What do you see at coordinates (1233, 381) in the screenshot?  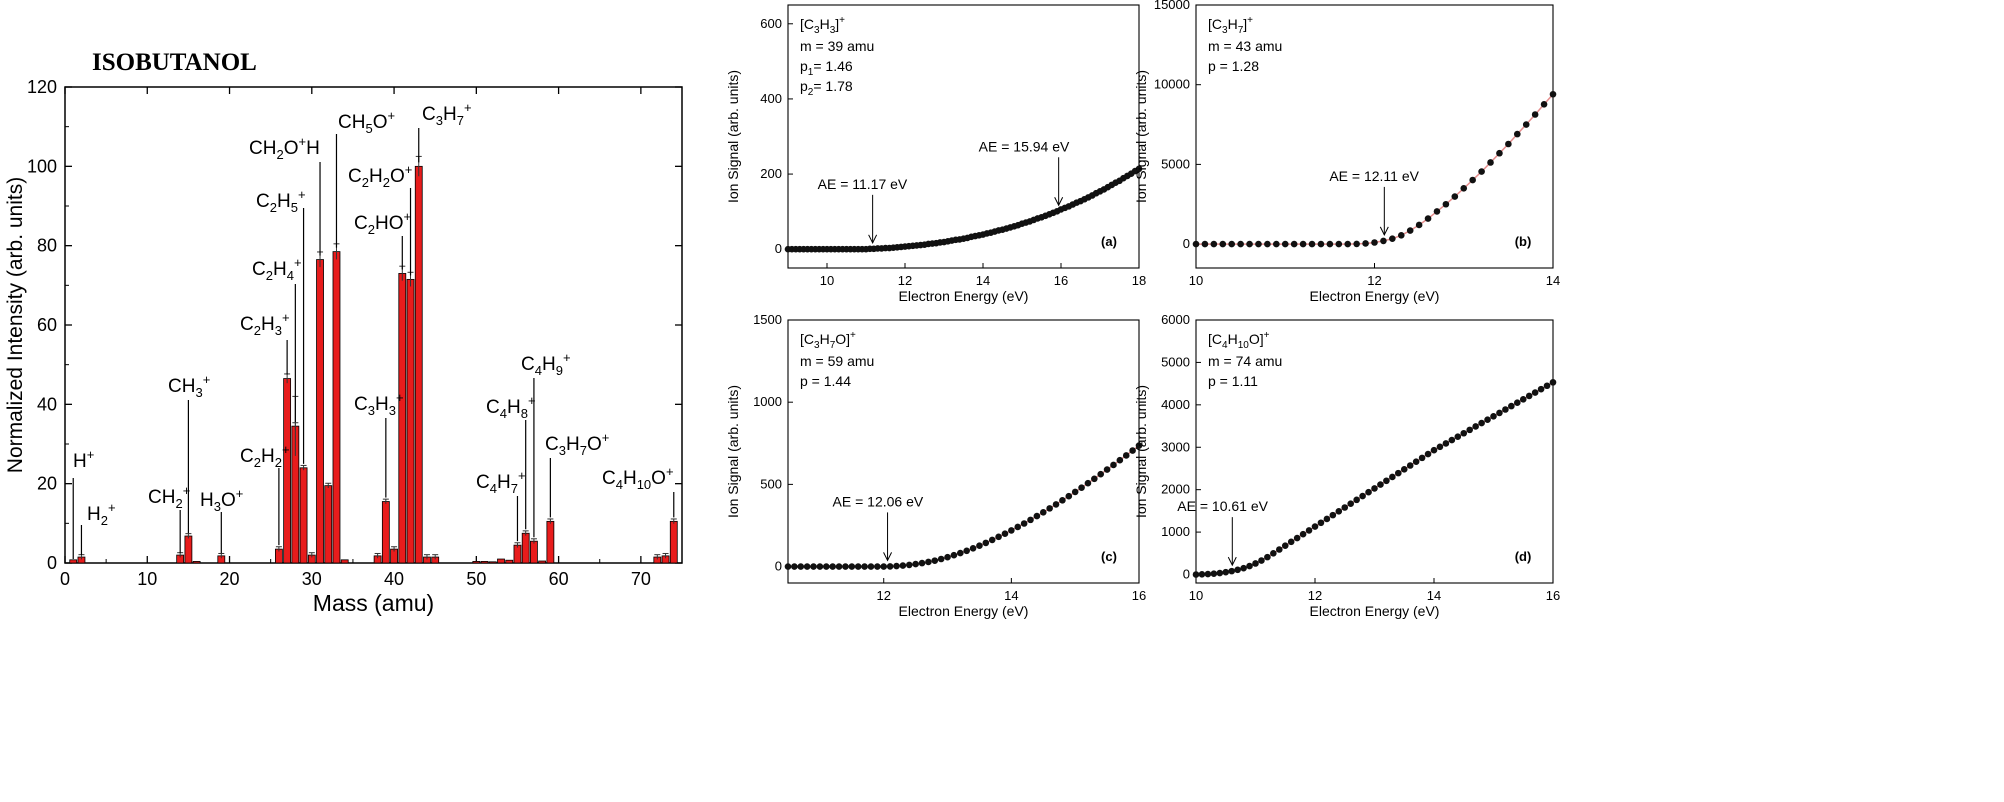 I see `panel-info: p = 1.11` at bounding box center [1233, 381].